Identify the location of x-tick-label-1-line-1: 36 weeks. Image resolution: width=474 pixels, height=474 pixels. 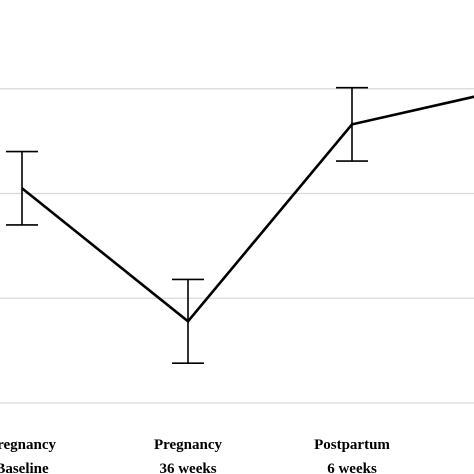
(187, 467).